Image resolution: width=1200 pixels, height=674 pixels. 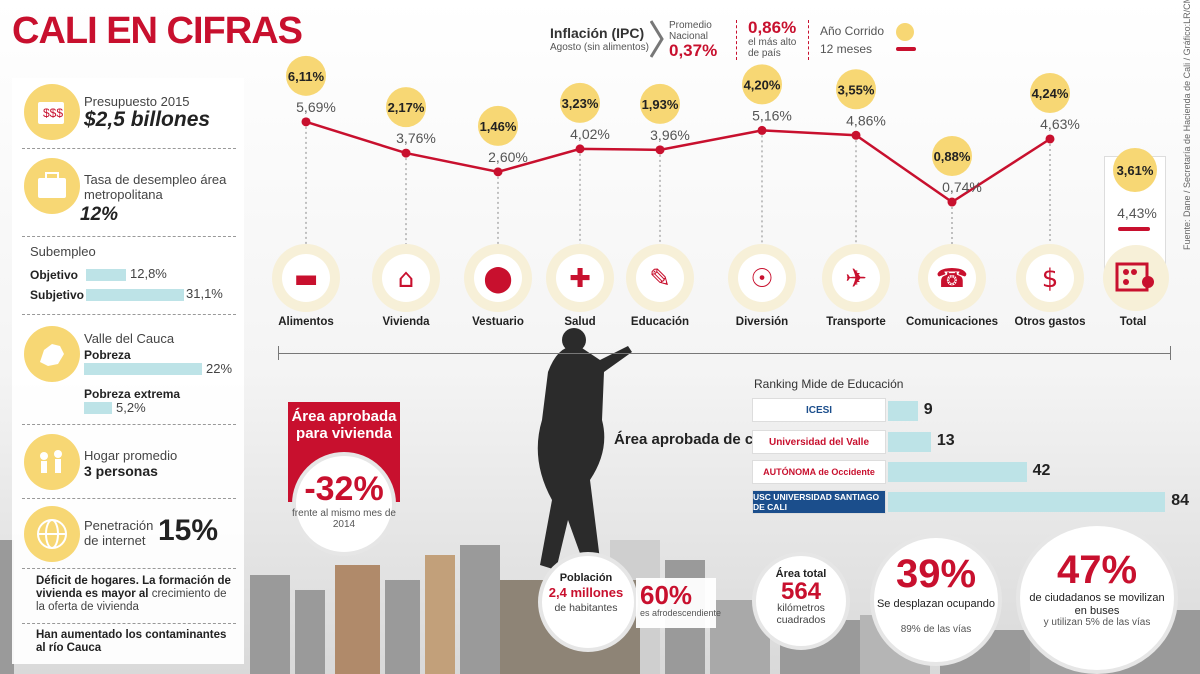 What do you see at coordinates (866, 120) in the screenshot?
I see `data-label-12-meses: 4,86%` at bounding box center [866, 120].